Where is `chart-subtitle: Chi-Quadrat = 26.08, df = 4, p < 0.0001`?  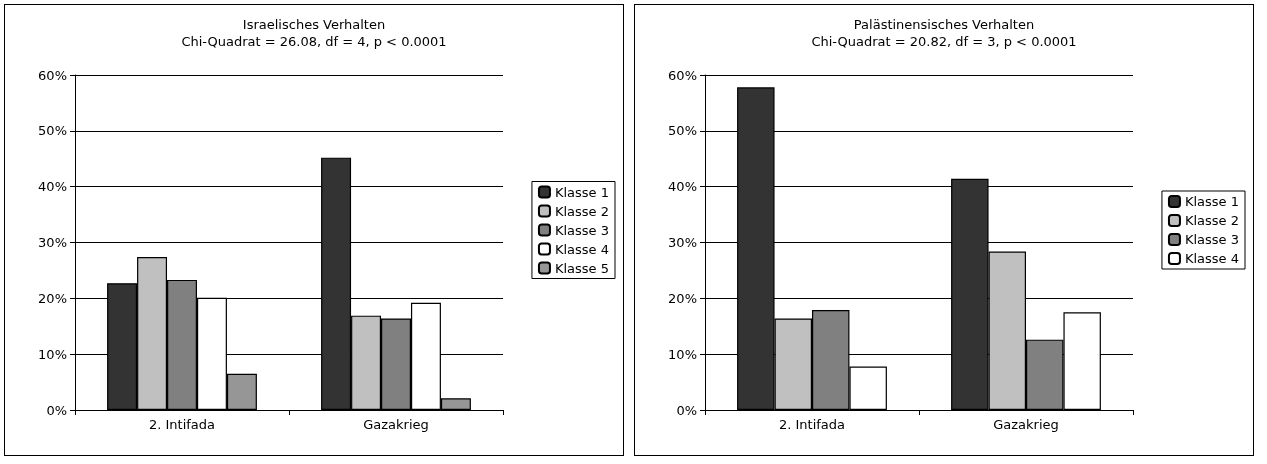 chart-subtitle: Chi-Quadrat = 26.08, df = 4, p < 0.0001 is located at coordinates (314, 41).